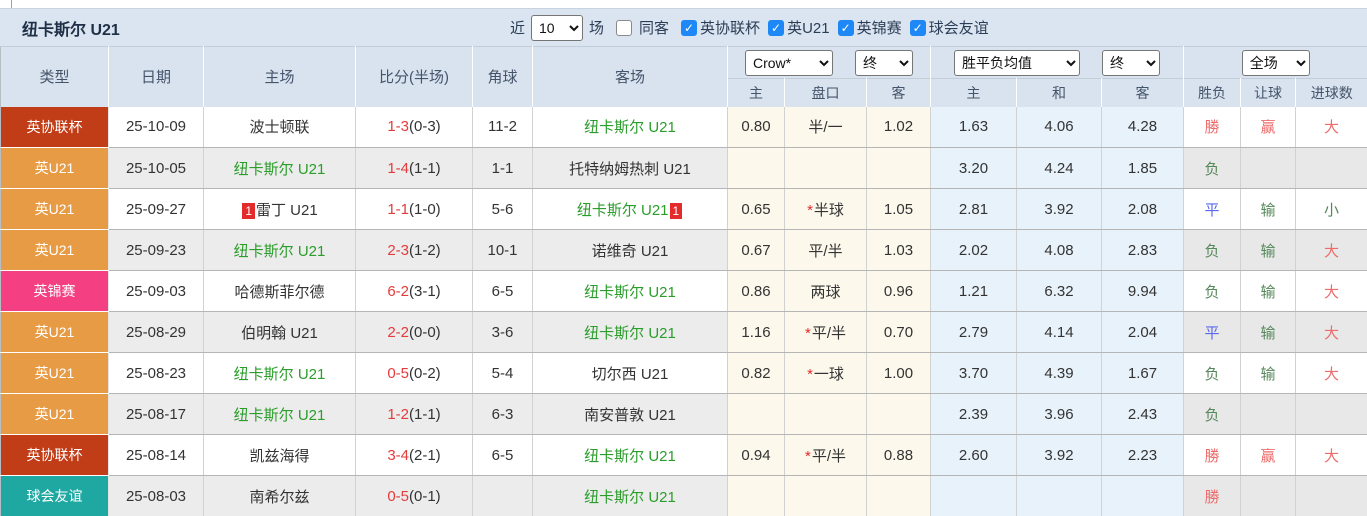  What do you see at coordinates (810, 374) in the screenshot?
I see `live-odds-star: *` at bounding box center [810, 374].